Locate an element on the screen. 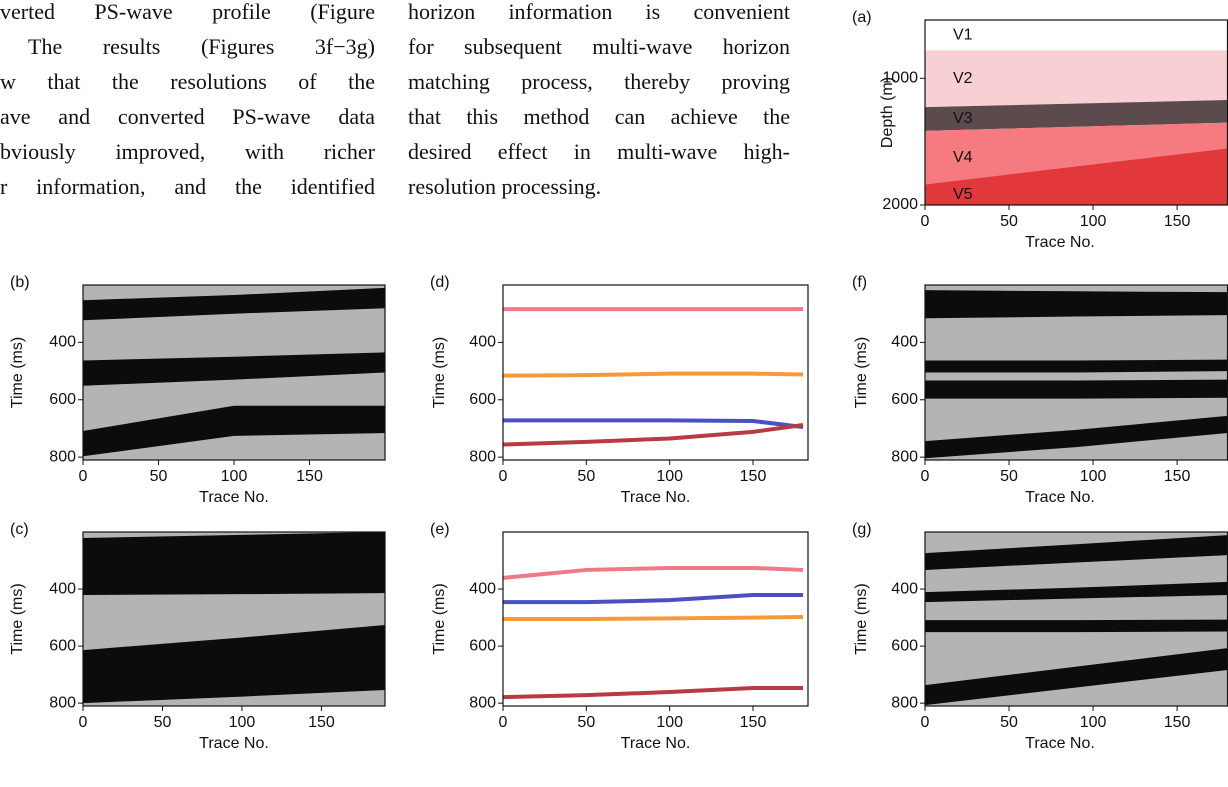 Image resolution: width=1228 pixels, height=787 pixels. text-line: ave and converted PS-wave data is located at coordinates (187, 116).